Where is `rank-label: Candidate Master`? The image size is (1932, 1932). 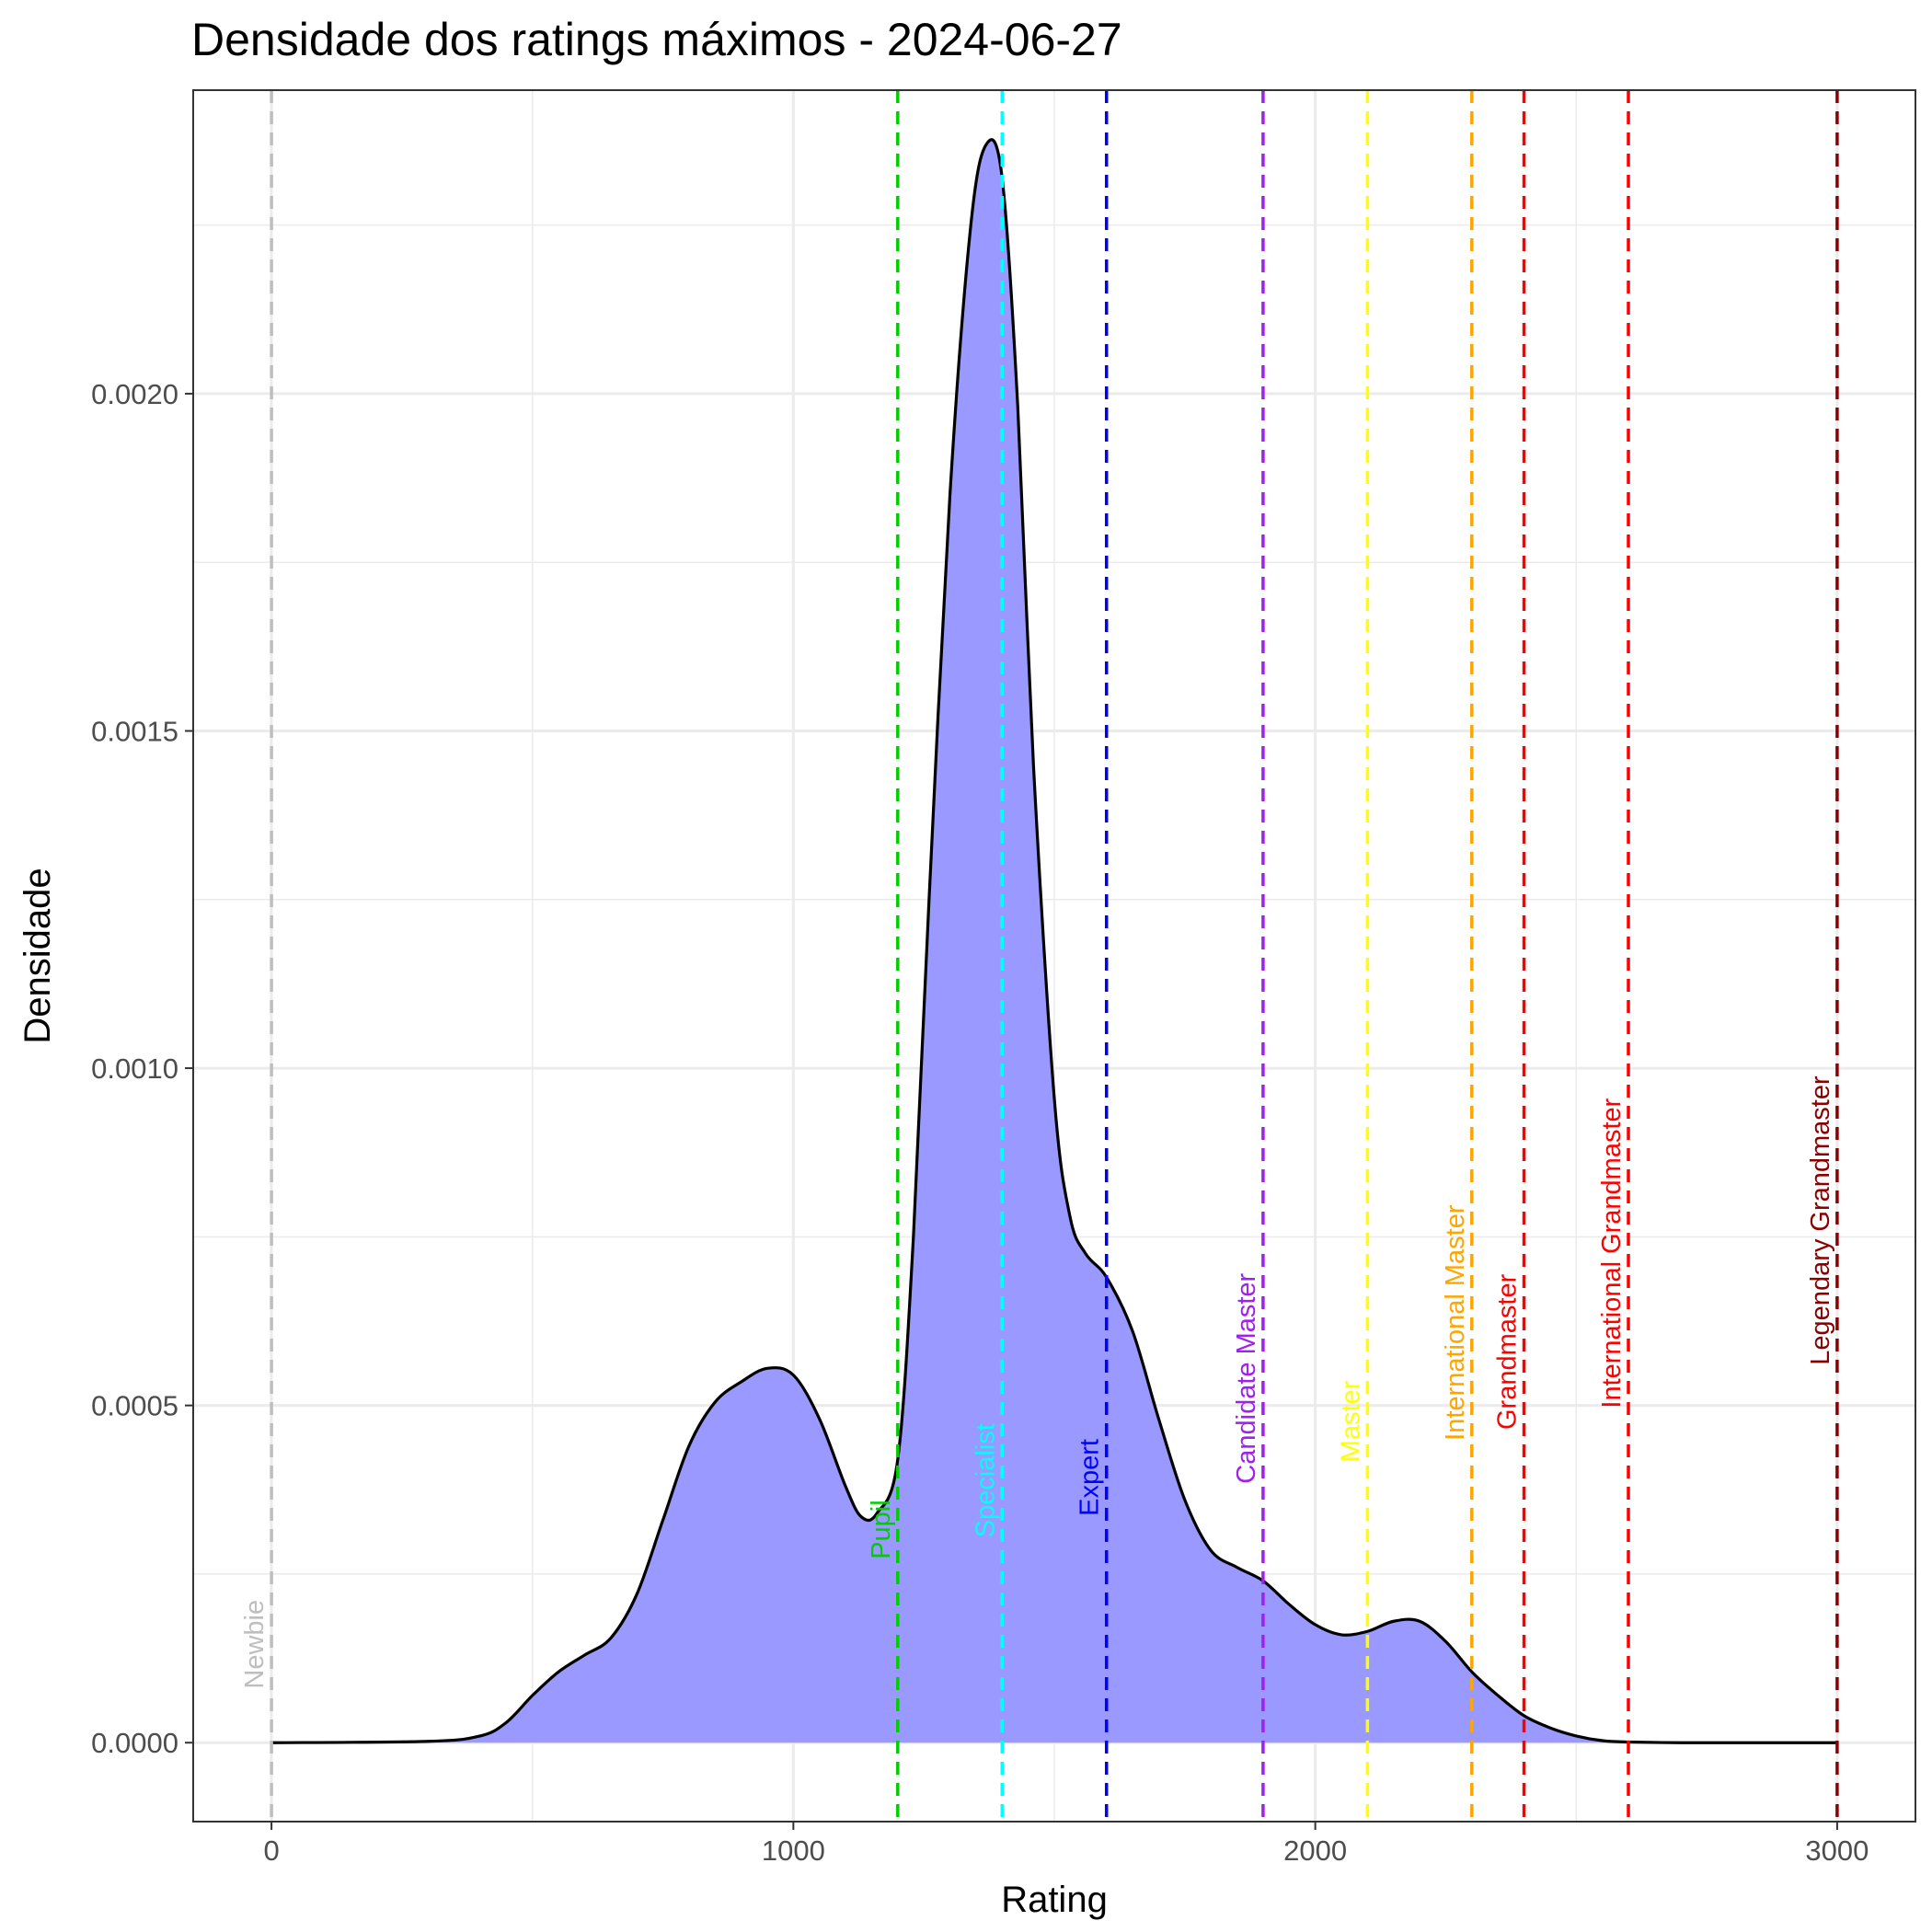
rank-label: Candidate Master is located at coordinates (1246, 1377).